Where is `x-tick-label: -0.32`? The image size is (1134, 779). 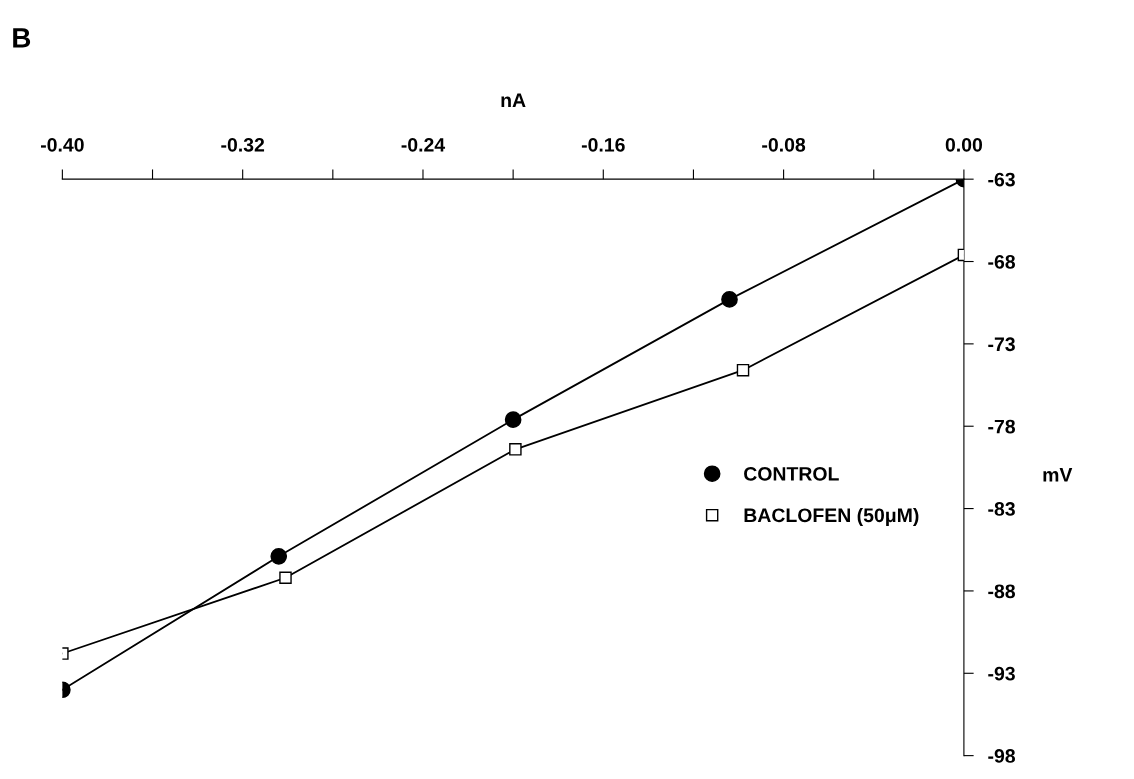
x-tick-label: -0.32 is located at coordinates (243, 144).